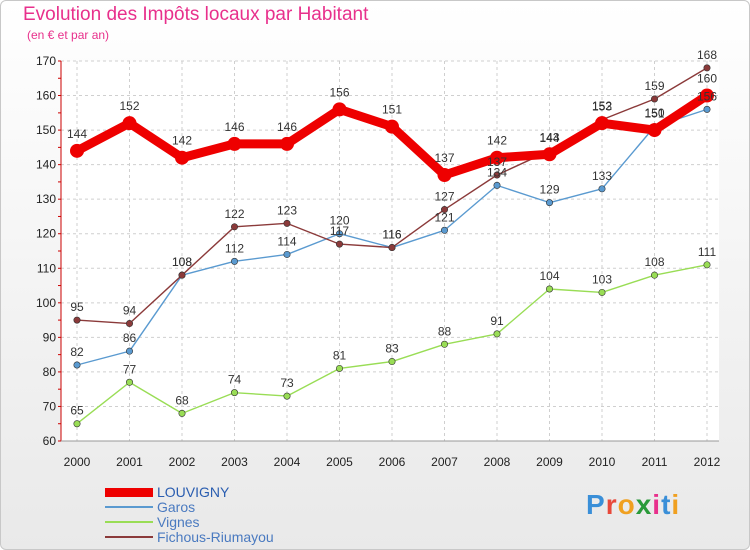  What do you see at coordinates (339, 221) in the screenshot?
I see `data-label: 120` at bounding box center [339, 221].